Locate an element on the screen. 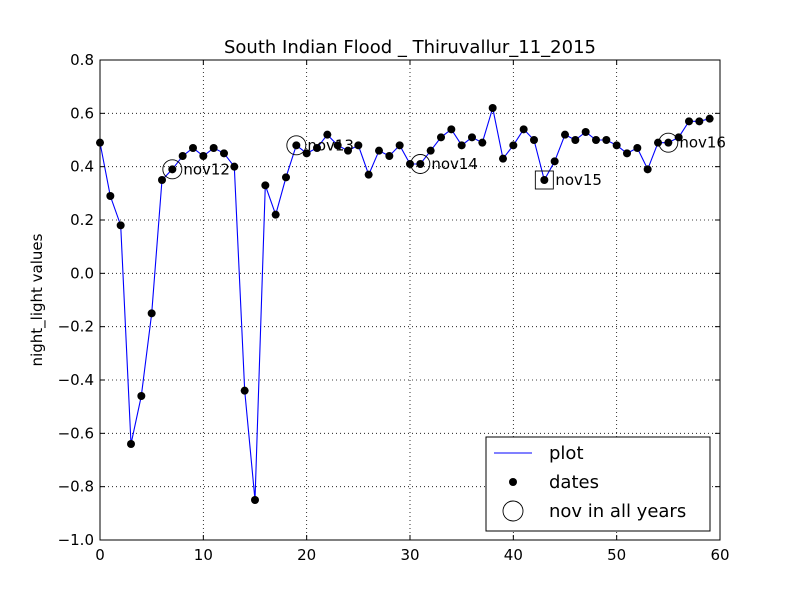 This screenshot has height=600, width=800. legend-circle-swatch is located at coordinates (513, 511).